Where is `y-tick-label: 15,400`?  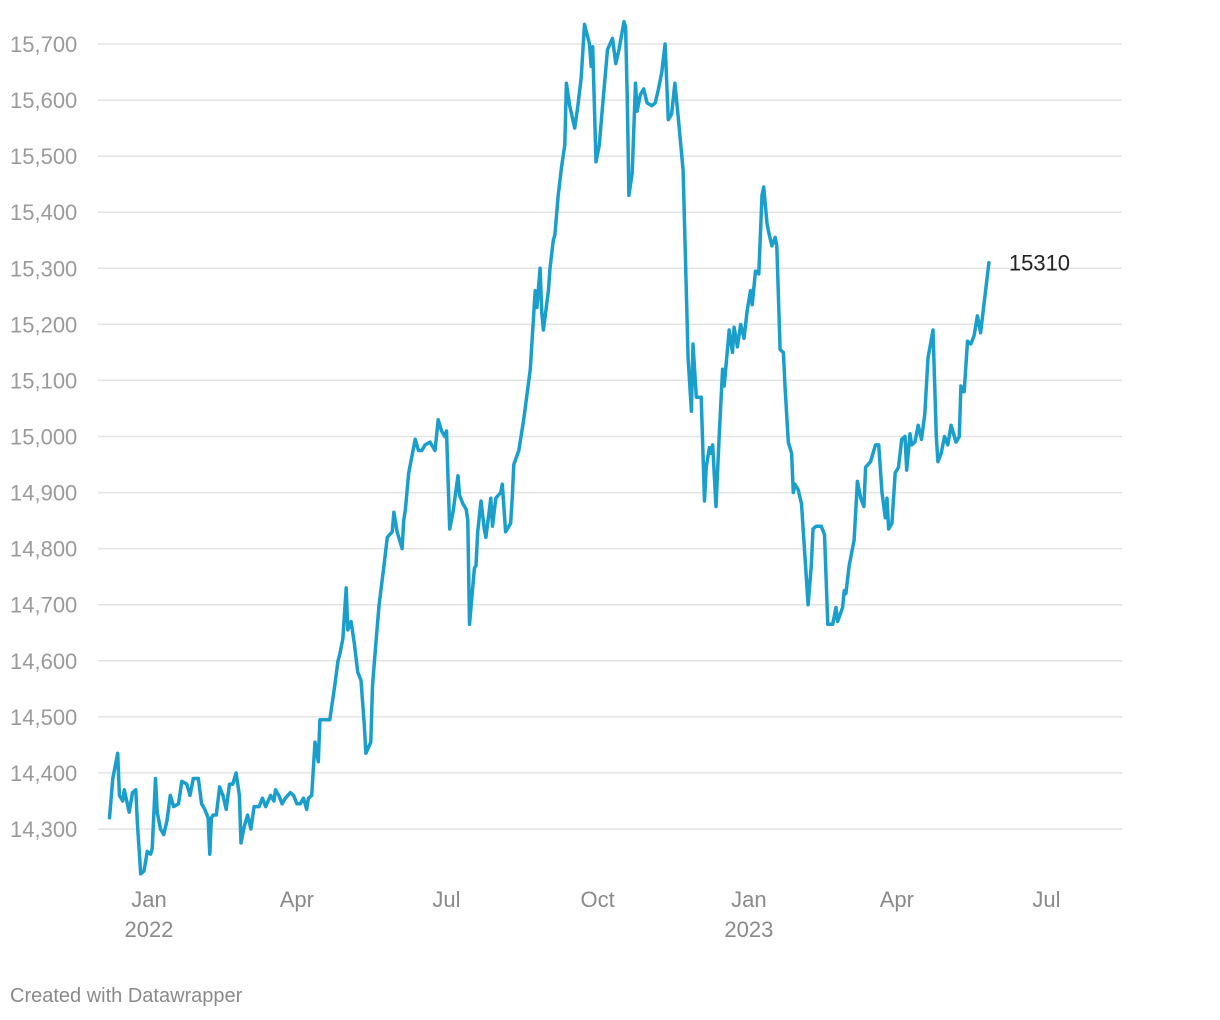 y-tick-label: 15,400 is located at coordinates (43, 212).